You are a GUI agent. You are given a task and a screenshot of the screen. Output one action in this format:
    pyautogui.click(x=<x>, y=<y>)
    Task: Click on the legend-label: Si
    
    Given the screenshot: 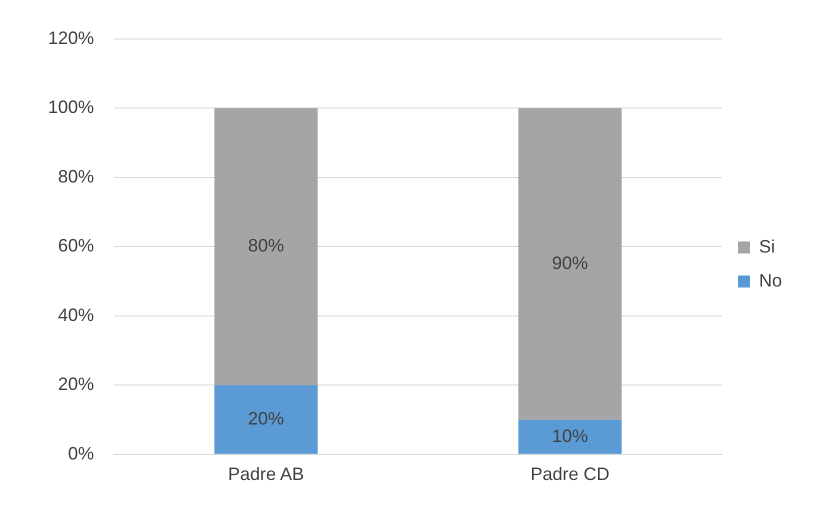 What is the action you would take?
    pyautogui.click(x=767, y=246)
    